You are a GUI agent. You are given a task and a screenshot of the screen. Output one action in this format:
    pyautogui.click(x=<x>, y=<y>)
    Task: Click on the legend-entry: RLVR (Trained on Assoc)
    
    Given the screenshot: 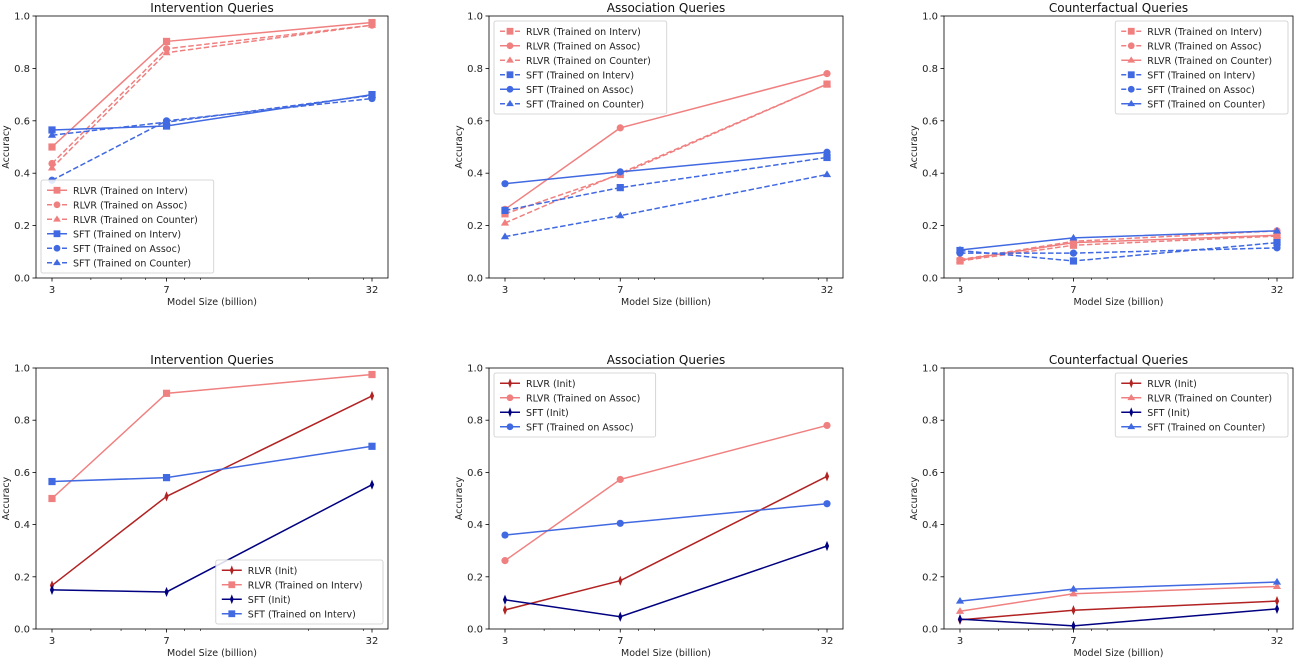 What is the action you would take?
    pyautogui.click(x=570, y=398)
    